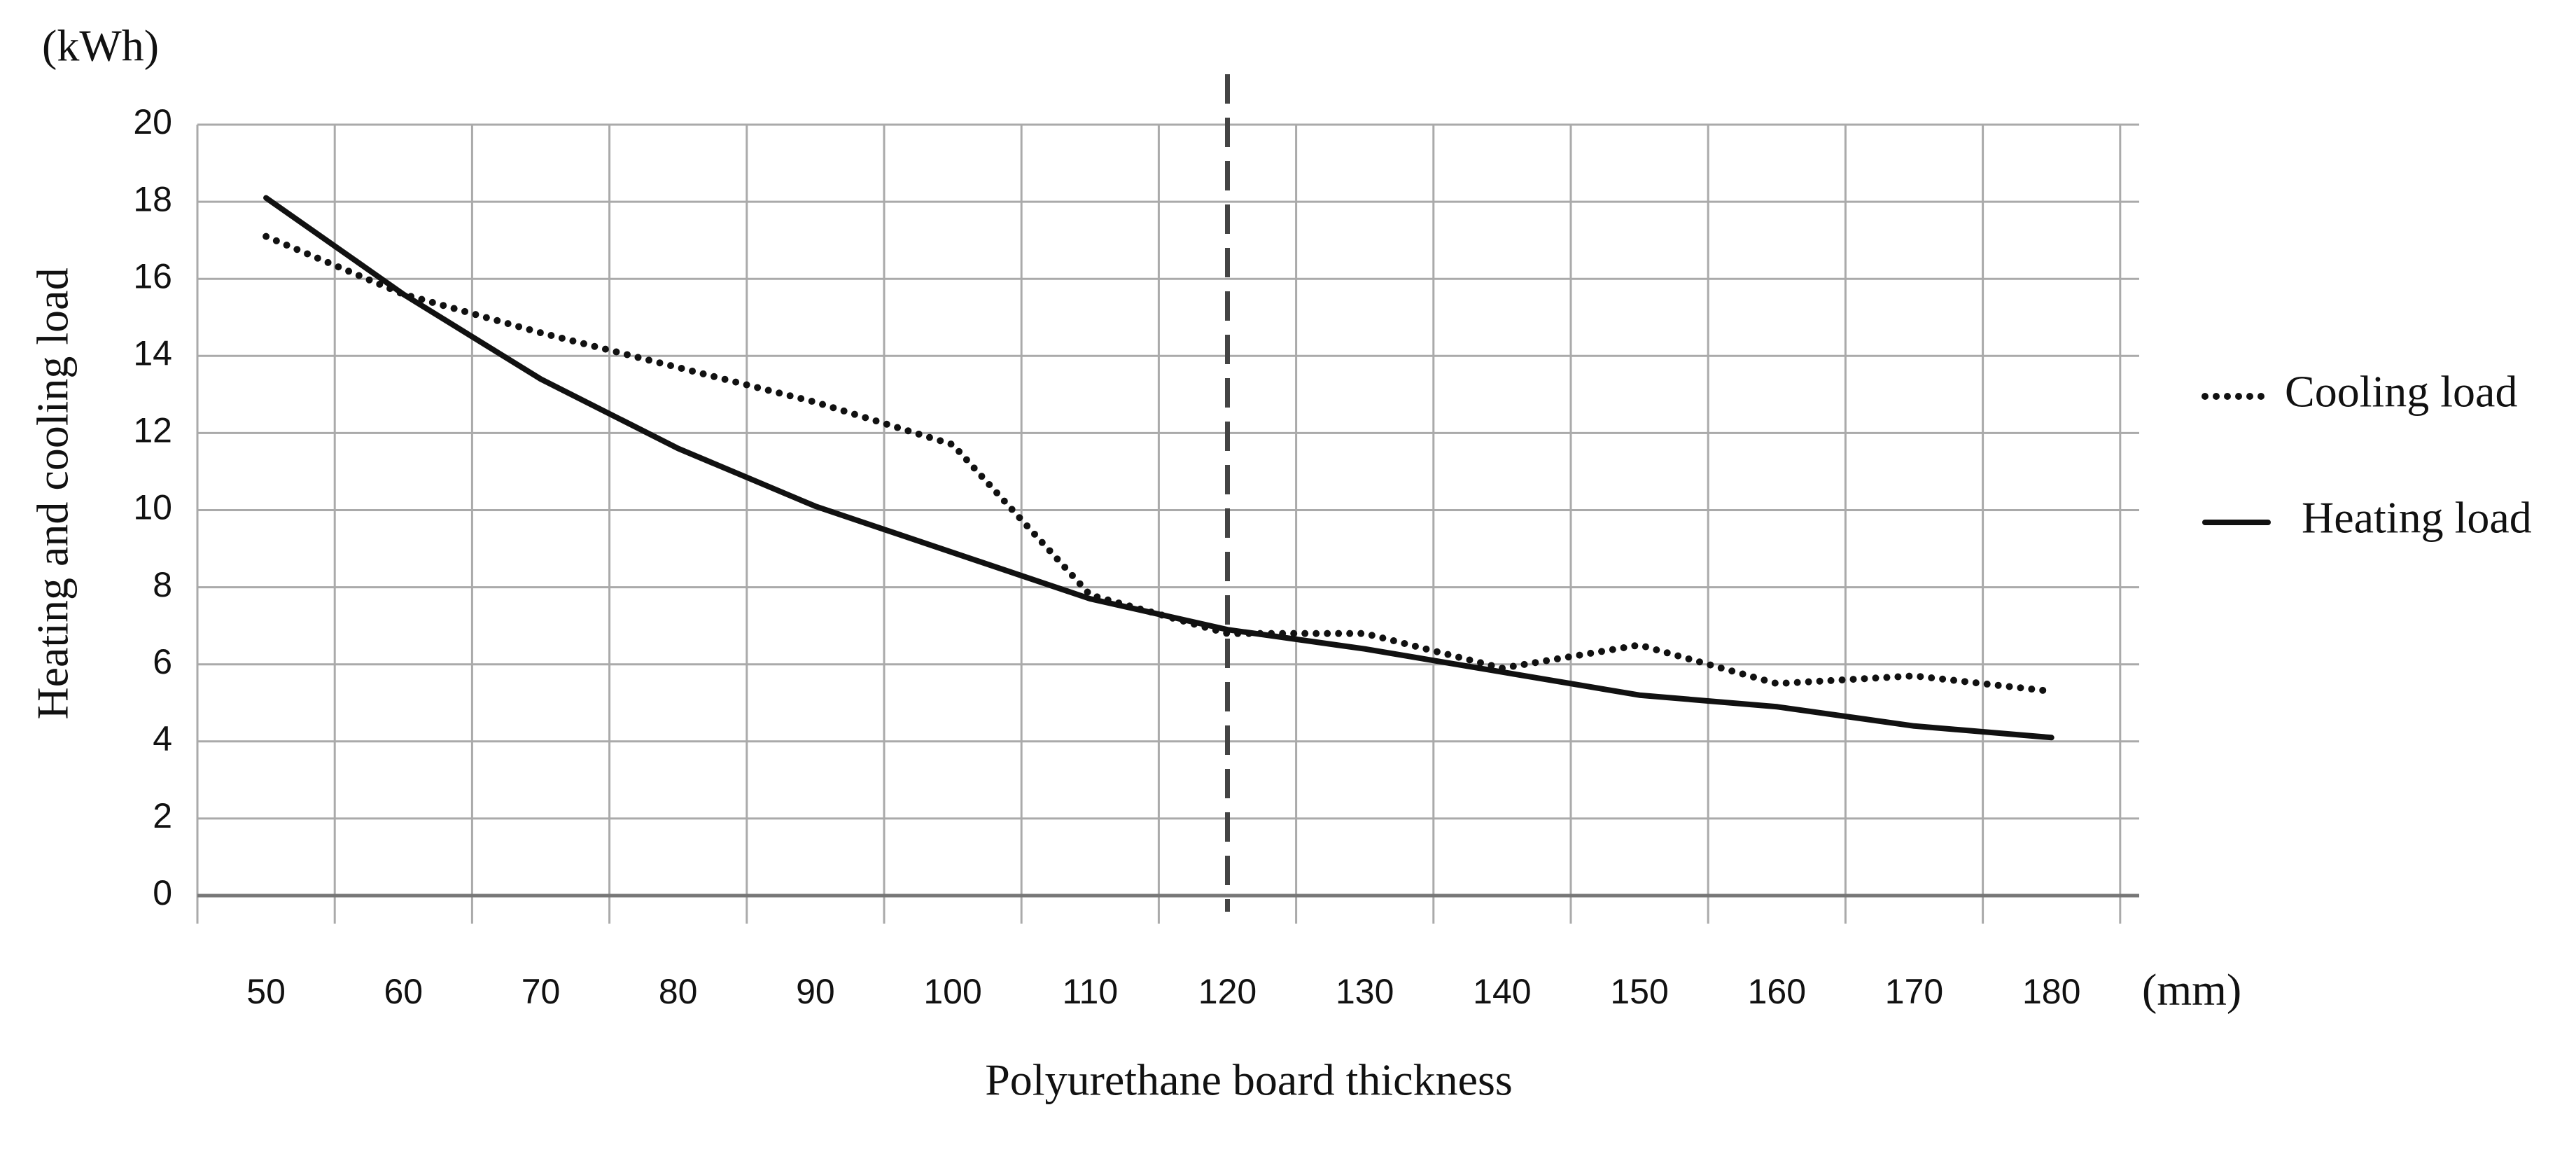 The width and height of the screenshot is (2576, 1154). I want to click on legend-label: Heating load, so click(2417, 518).